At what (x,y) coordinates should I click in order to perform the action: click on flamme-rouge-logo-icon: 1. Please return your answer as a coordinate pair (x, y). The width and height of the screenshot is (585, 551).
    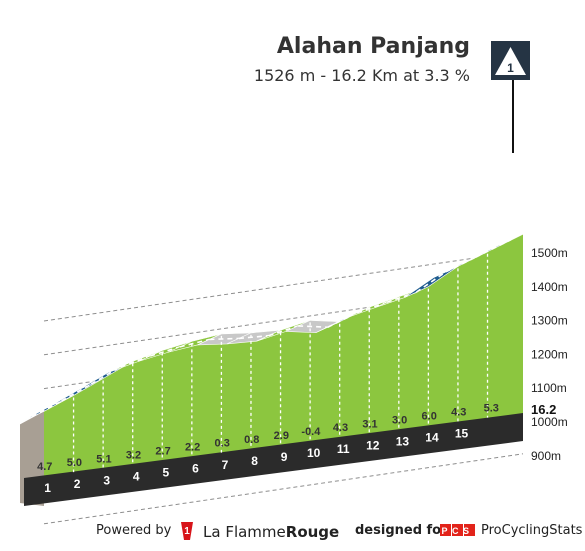
    Looking at the image, I should click on (187, 531).